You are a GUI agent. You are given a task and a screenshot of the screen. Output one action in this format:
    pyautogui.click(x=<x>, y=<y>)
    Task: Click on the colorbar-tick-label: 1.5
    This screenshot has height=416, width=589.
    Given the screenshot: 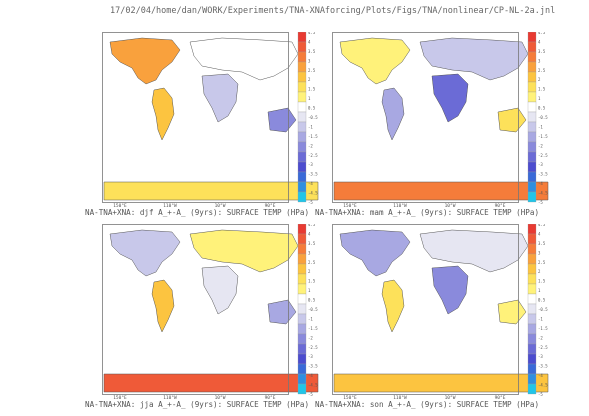 What is the action you would take?
    pyautogui.click(x=542, y=281)
    